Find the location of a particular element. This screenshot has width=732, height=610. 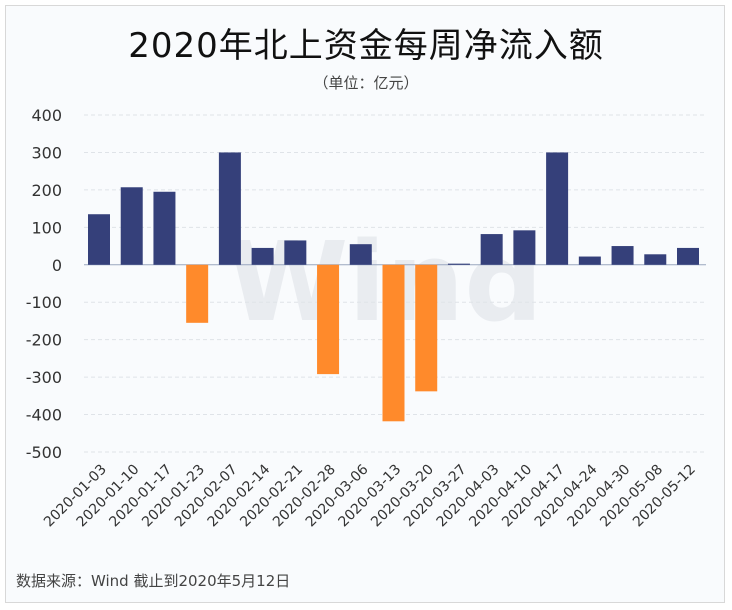

y-tick-label: 200 is located at coordinates (46, 190).